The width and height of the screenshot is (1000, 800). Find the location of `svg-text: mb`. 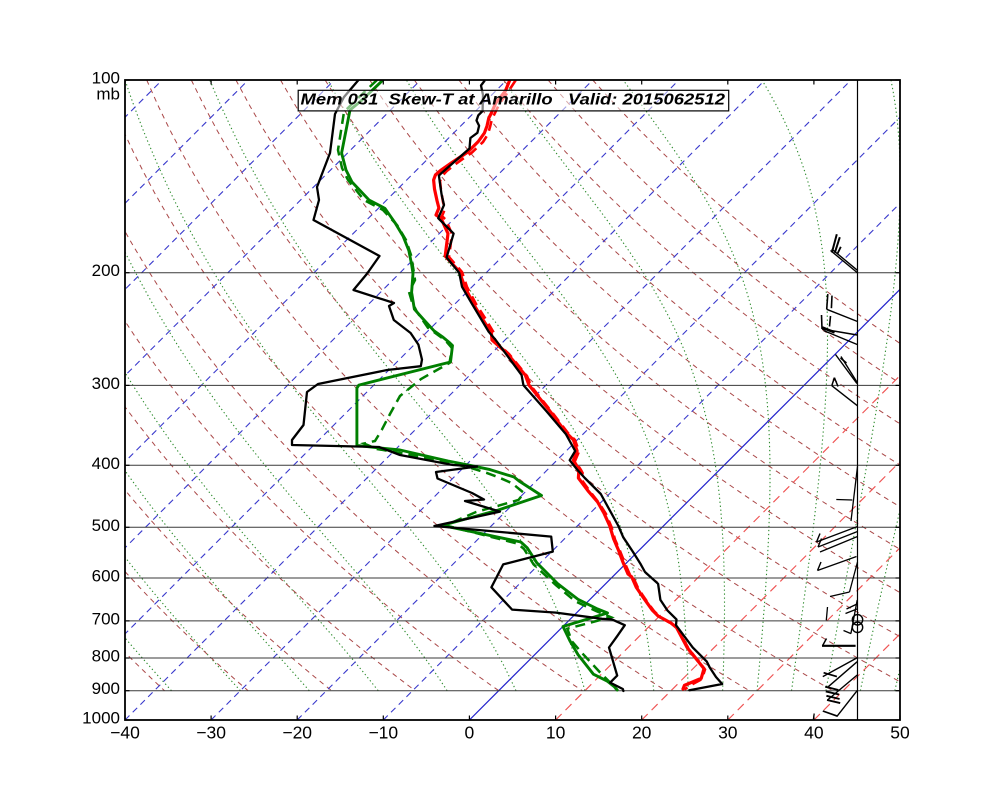

svg-text: mb is located at coordinates (108, 94).